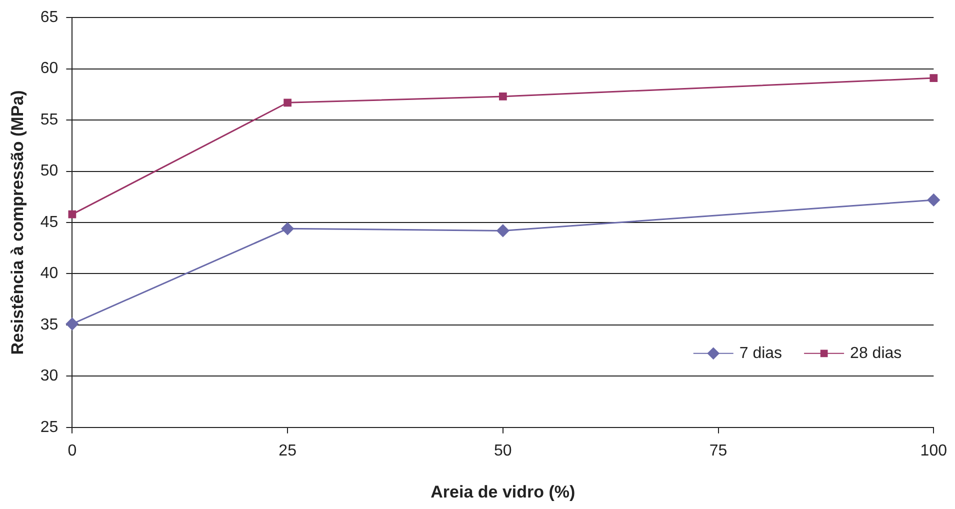 The height and width of the screenshot is (509, 955). What do you see at coordinates (72, 451) in the screenshot?
I see `x-tick-label: 0` at bounding box center [72, 451].